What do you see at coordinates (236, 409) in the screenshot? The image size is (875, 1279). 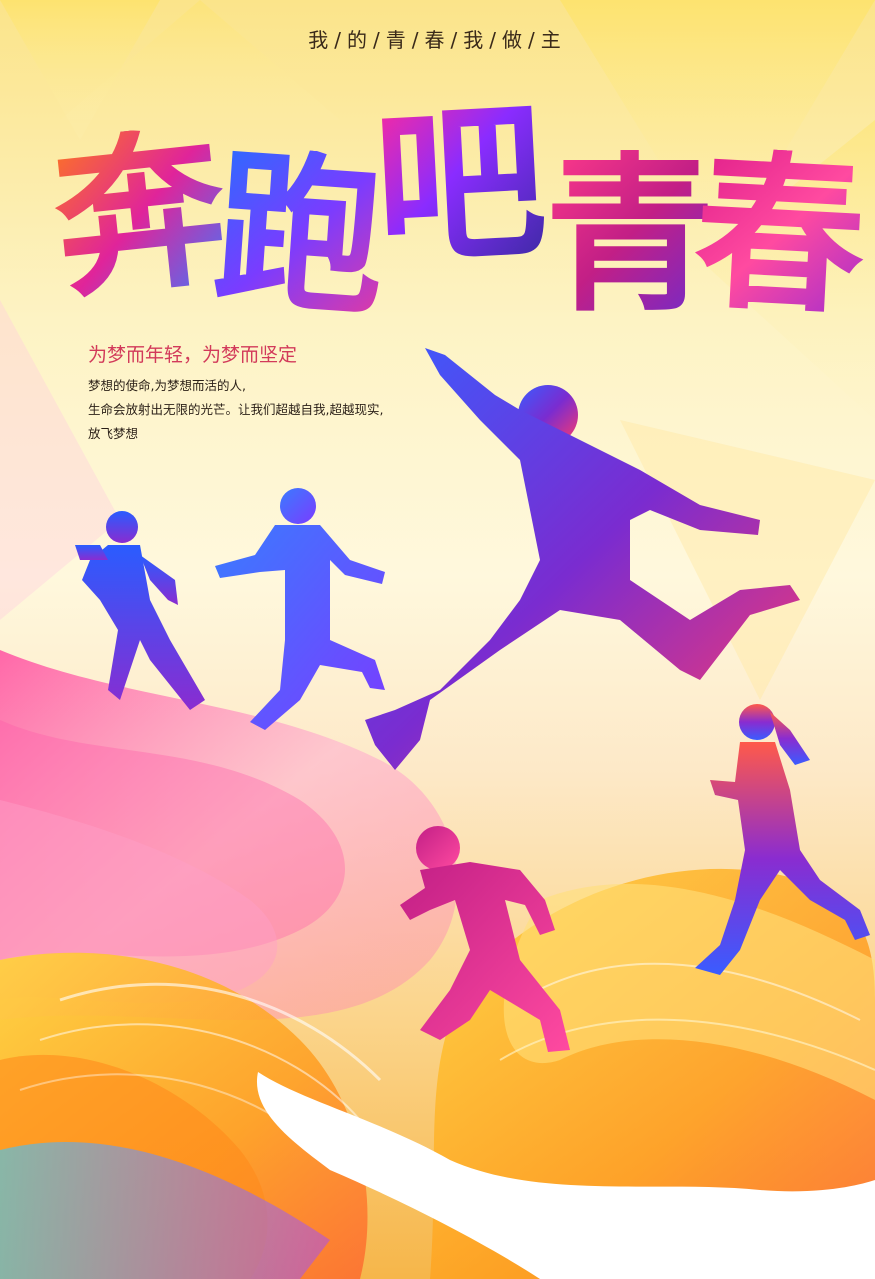 I see `description-line-2: 生命会放射出无限的光芒。让我们超越自我,超越现实,` at bounding box center [236, 409].